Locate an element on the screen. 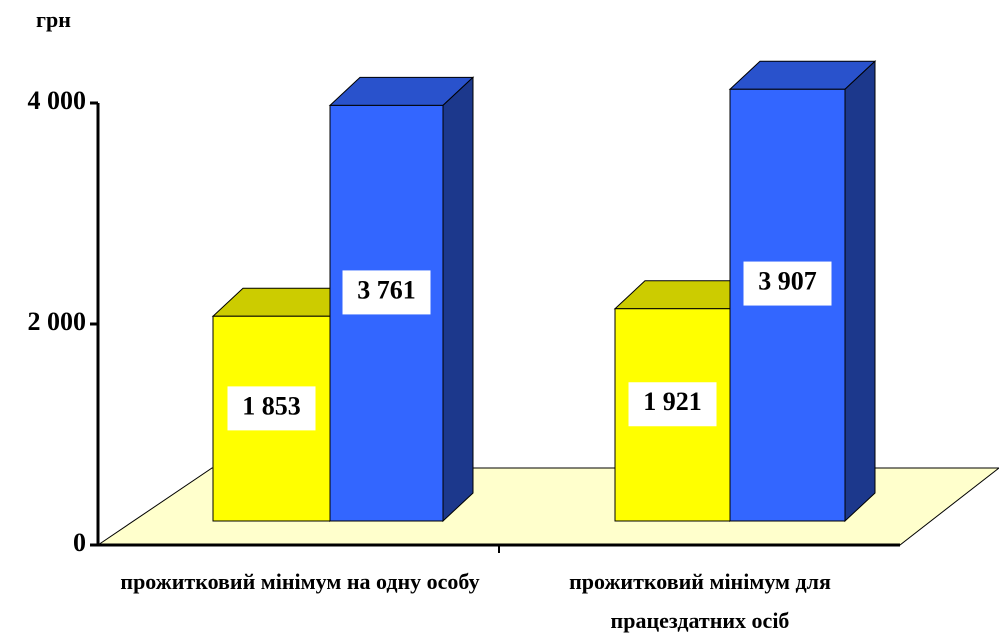 The image size is (999, 637). value-label: 1 921 is located at coordinates (672, 401).